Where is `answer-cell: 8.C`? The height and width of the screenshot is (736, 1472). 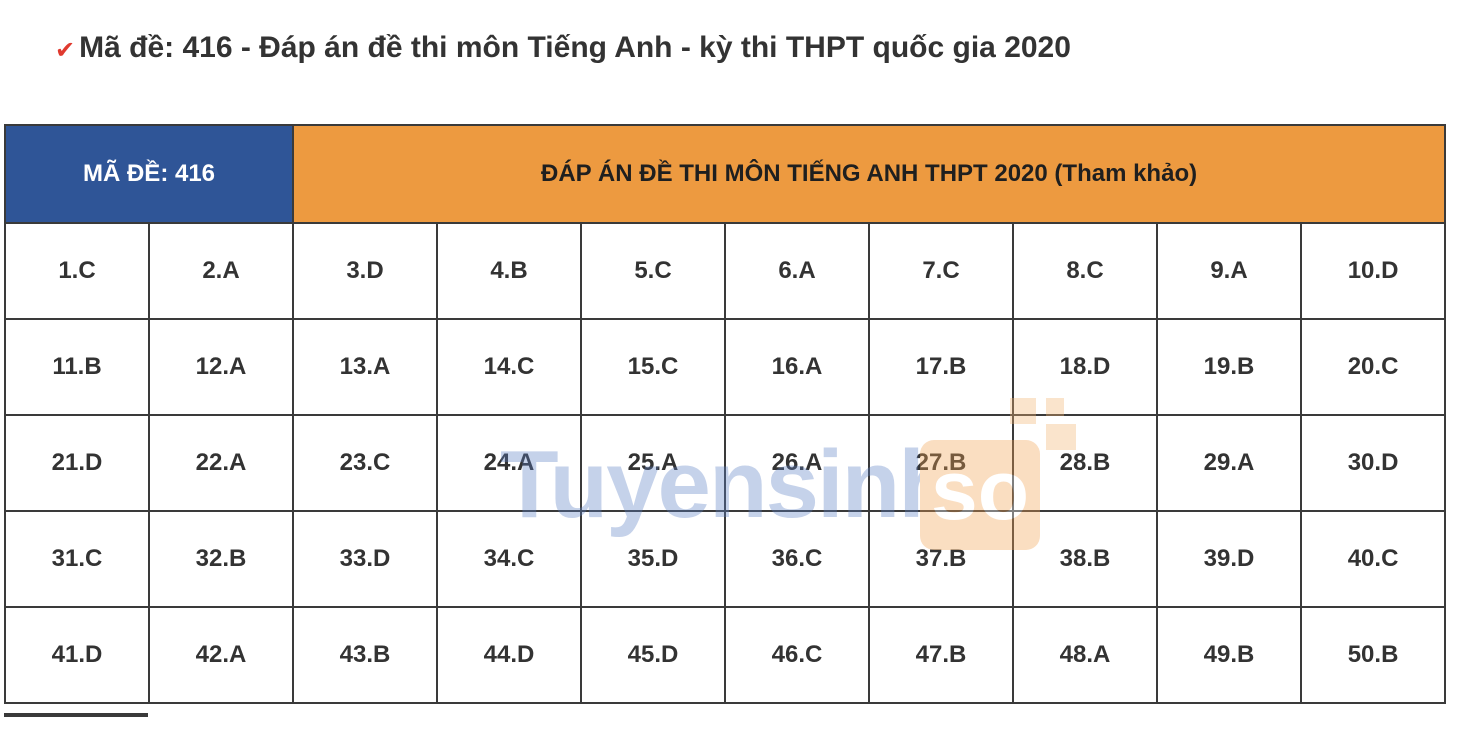 answer-cell: 8.C is located at coordinates (1085, 271).